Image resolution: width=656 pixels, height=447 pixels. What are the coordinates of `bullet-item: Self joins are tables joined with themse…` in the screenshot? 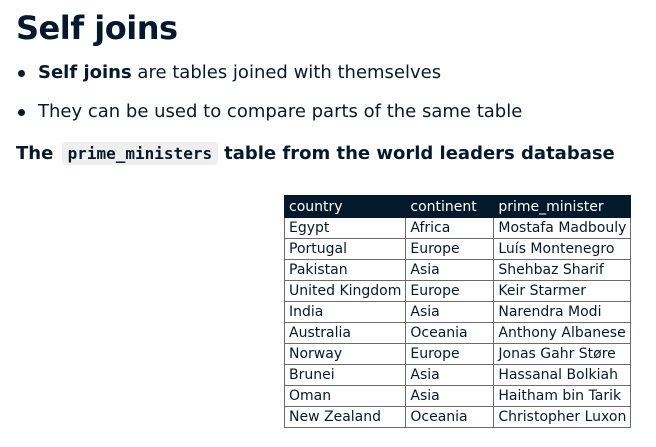 It's located at (269, 73).